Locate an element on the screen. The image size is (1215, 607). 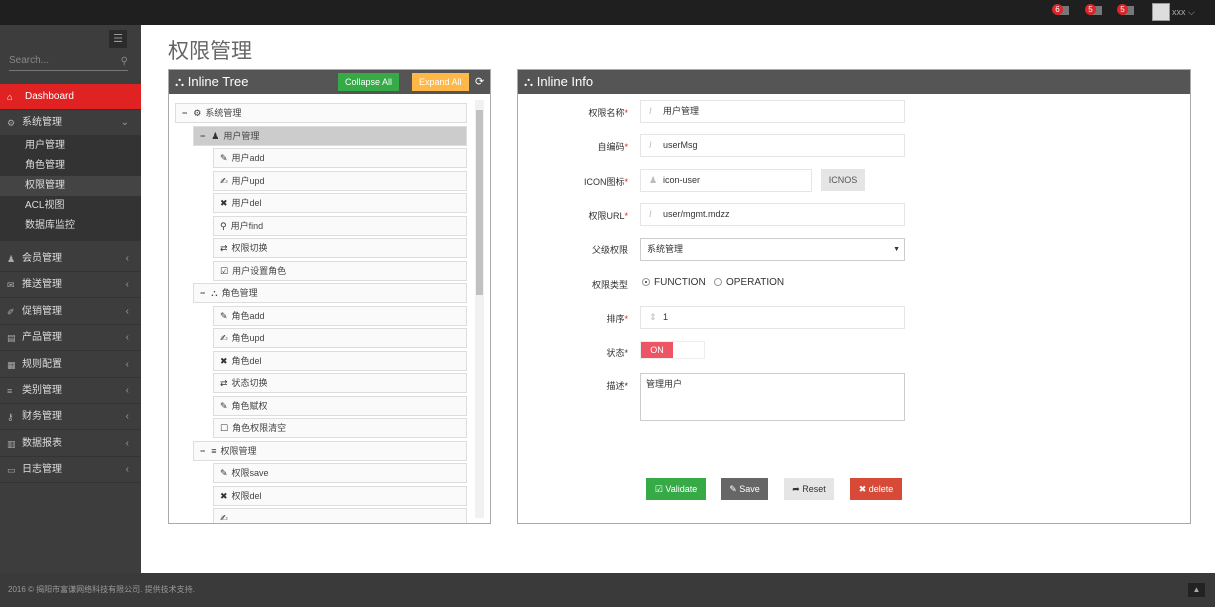
submenu-item-permissions: 权限管理 is located at coordinates (70, 186).